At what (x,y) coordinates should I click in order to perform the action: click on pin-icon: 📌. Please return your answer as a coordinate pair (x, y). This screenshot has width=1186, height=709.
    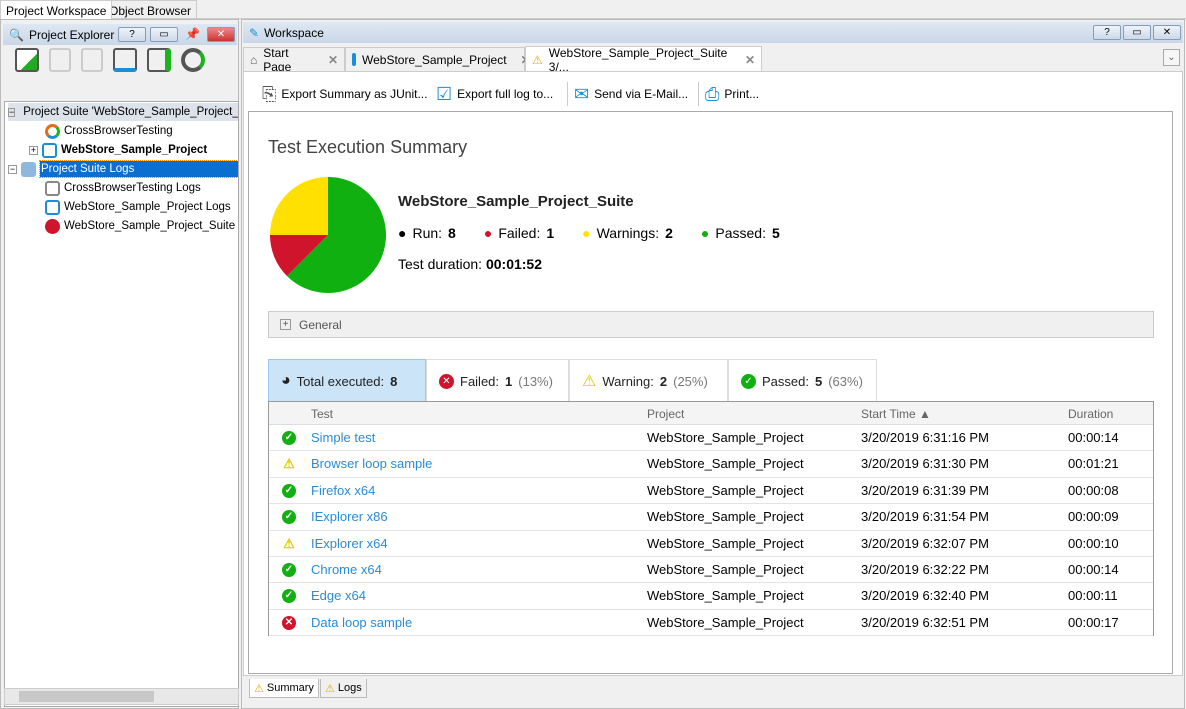
    Looking at the image, I should click on (192, 34).